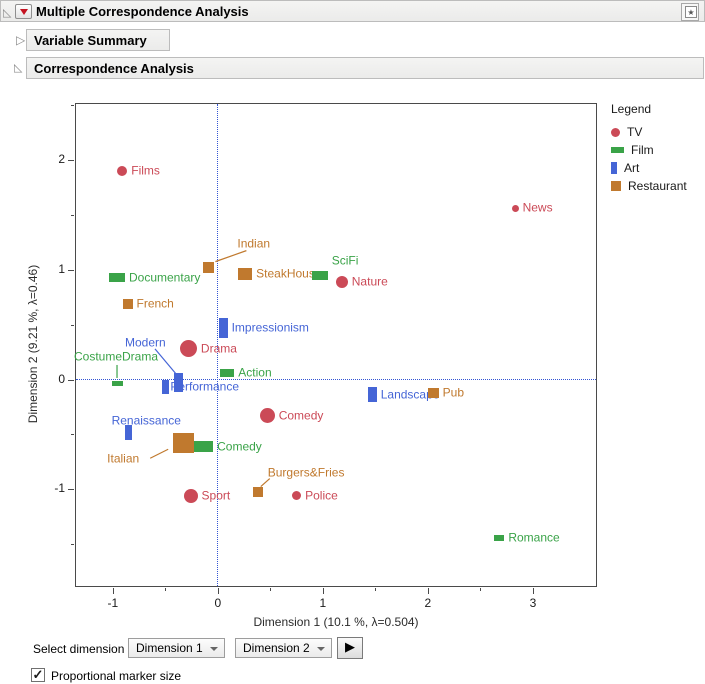 This screenshot has height=684, width=705. Describe the element at coordinates (129, 432) in the screenshot. I see `marker-renaissance` at that location.